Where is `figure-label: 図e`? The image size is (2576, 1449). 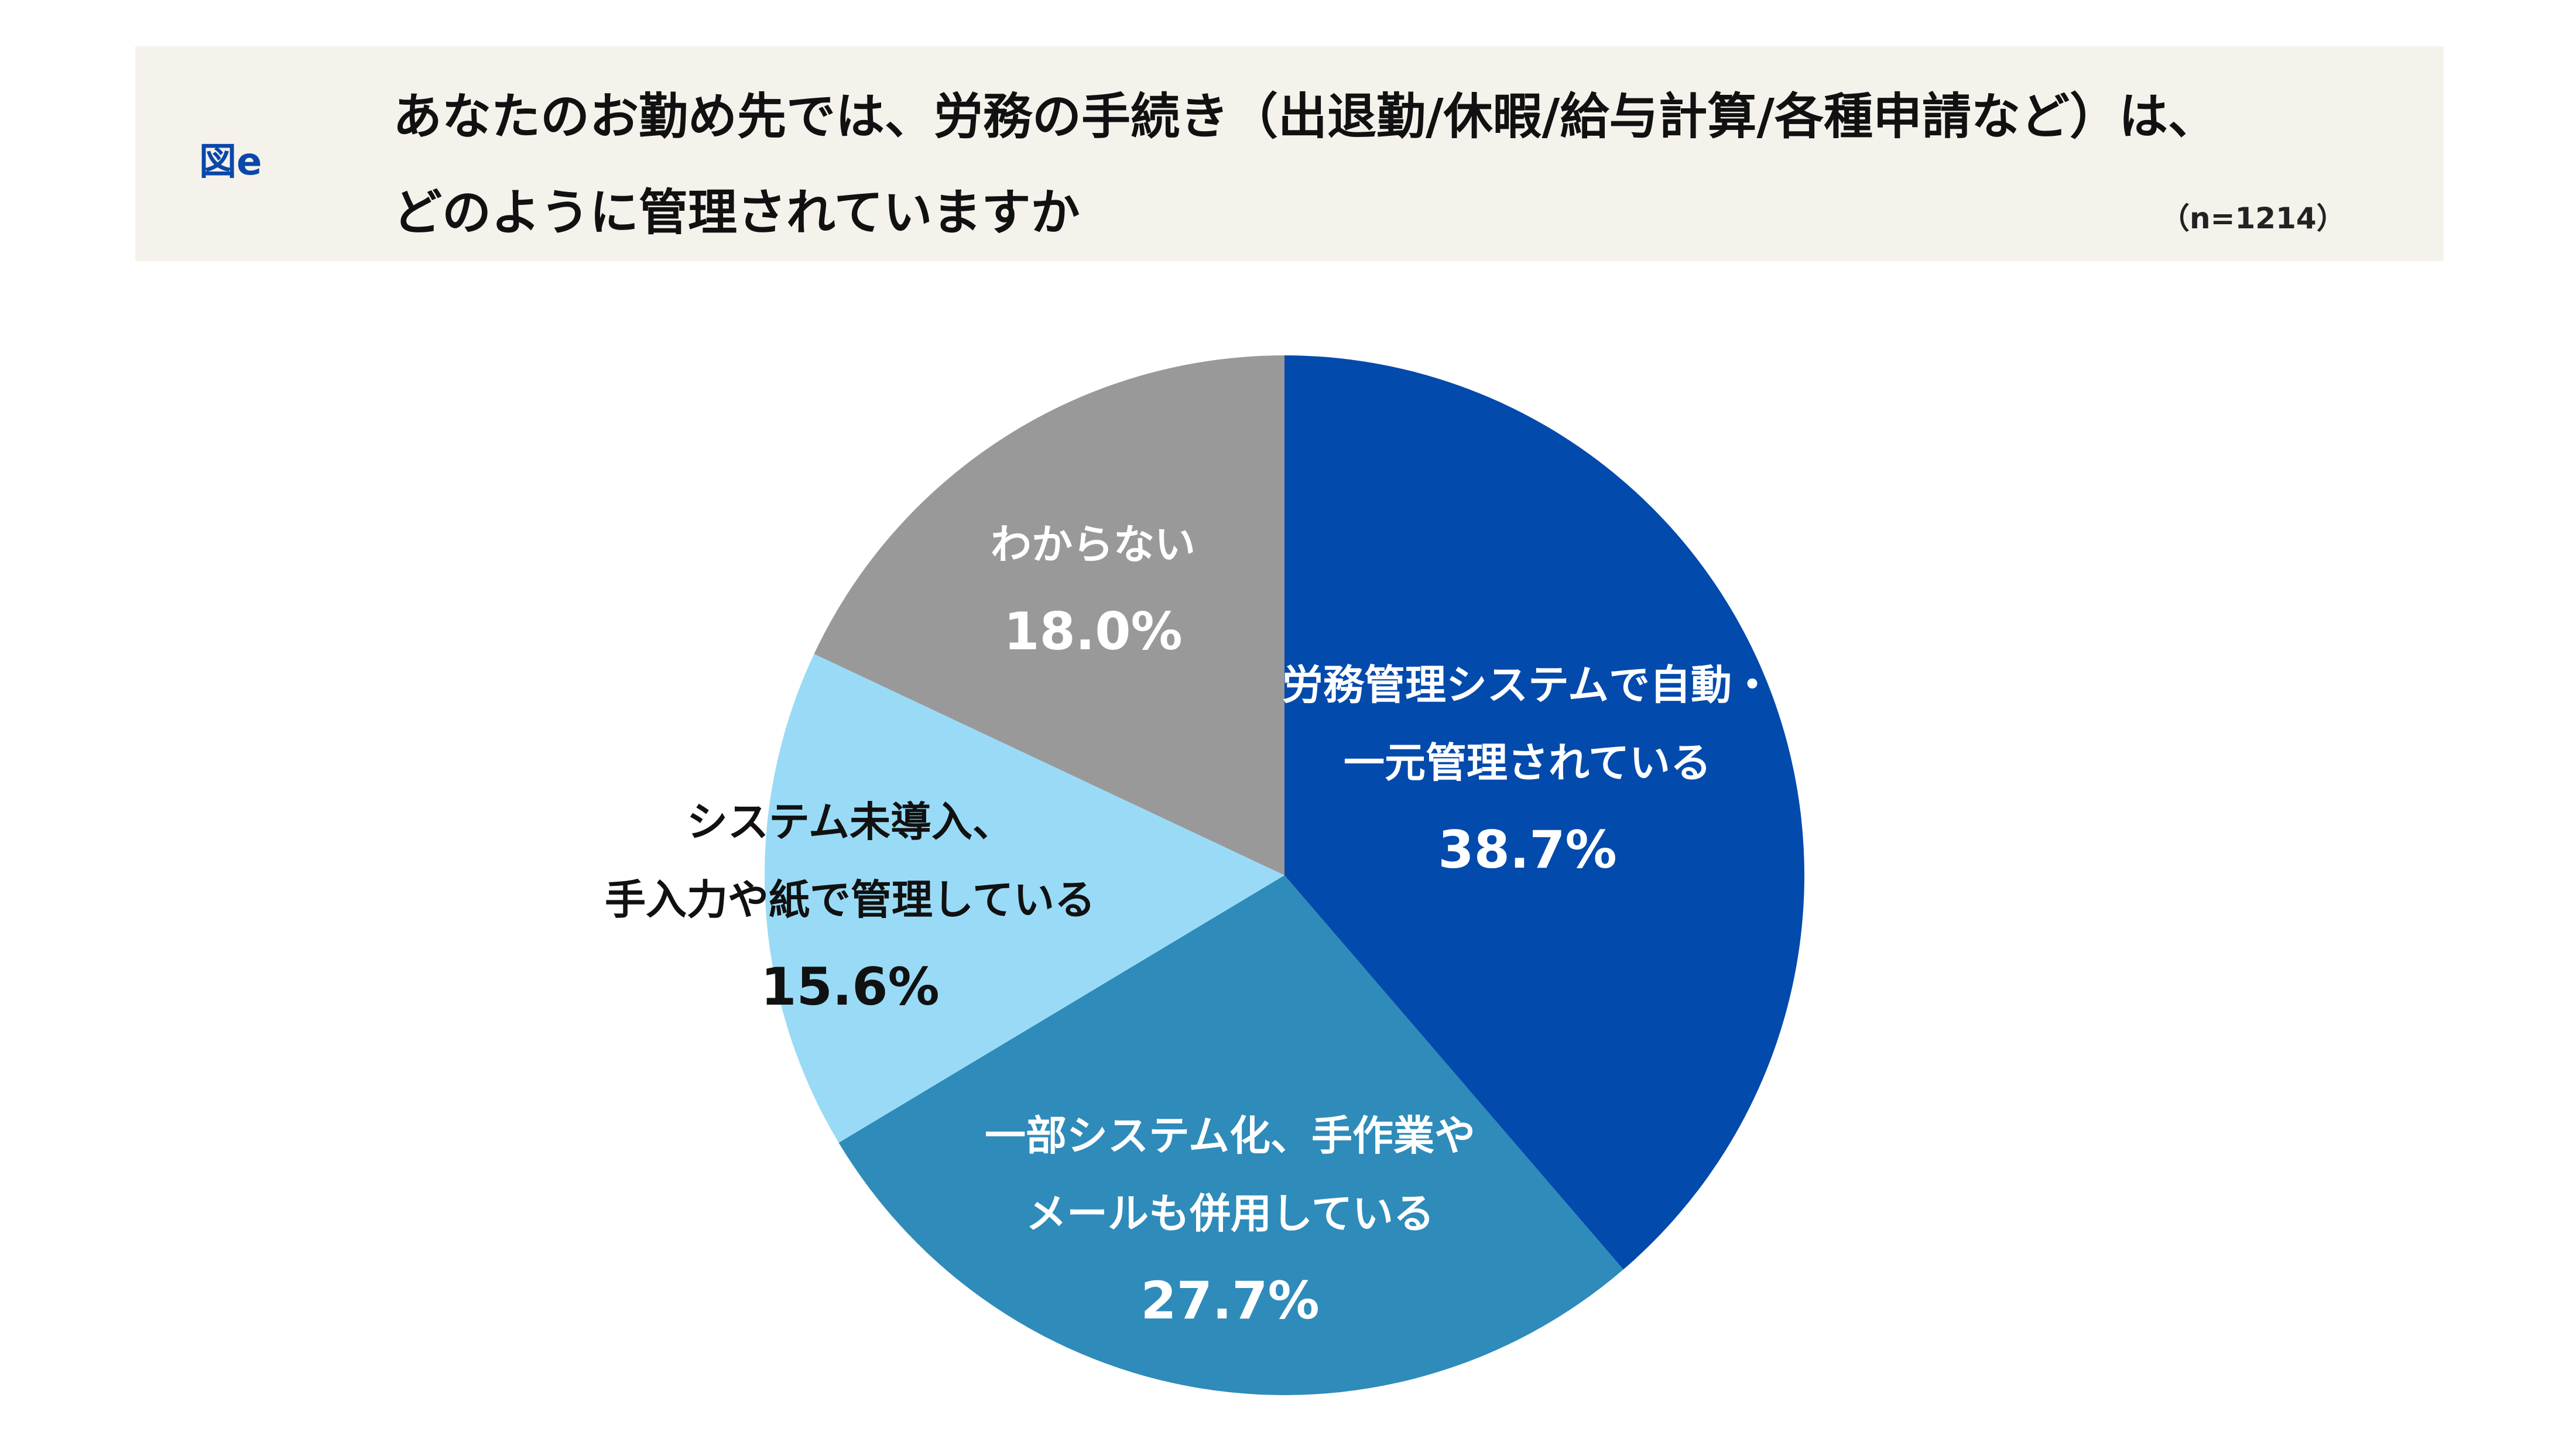 figure-label: 図e is located at coordinates (231, 162).